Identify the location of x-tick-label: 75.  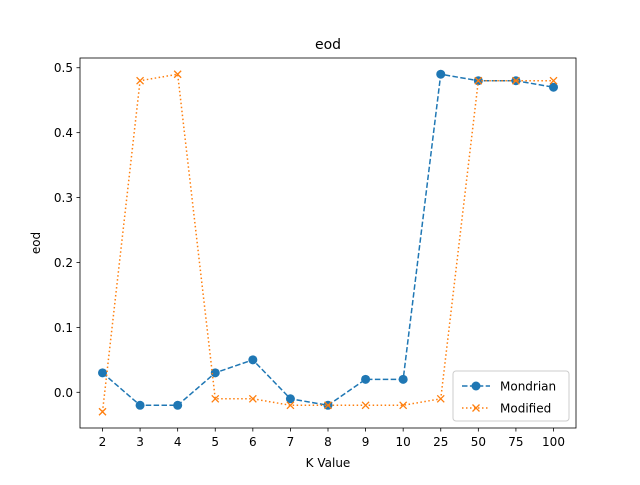
(515, 442).